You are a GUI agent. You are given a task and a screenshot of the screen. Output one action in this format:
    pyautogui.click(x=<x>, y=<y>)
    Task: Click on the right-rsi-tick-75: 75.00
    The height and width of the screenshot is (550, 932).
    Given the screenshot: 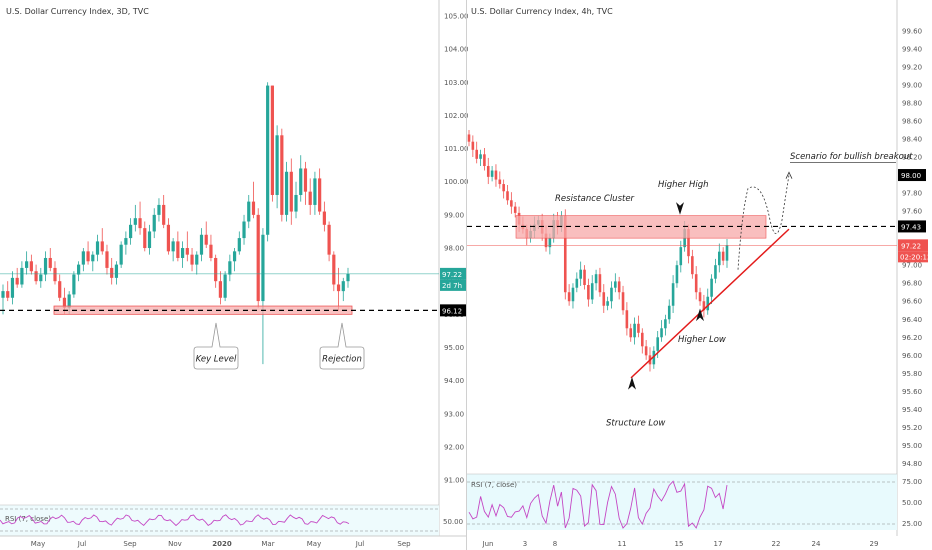 What is the action you would take?
    pyautogui.click(x=912, y=482)
    